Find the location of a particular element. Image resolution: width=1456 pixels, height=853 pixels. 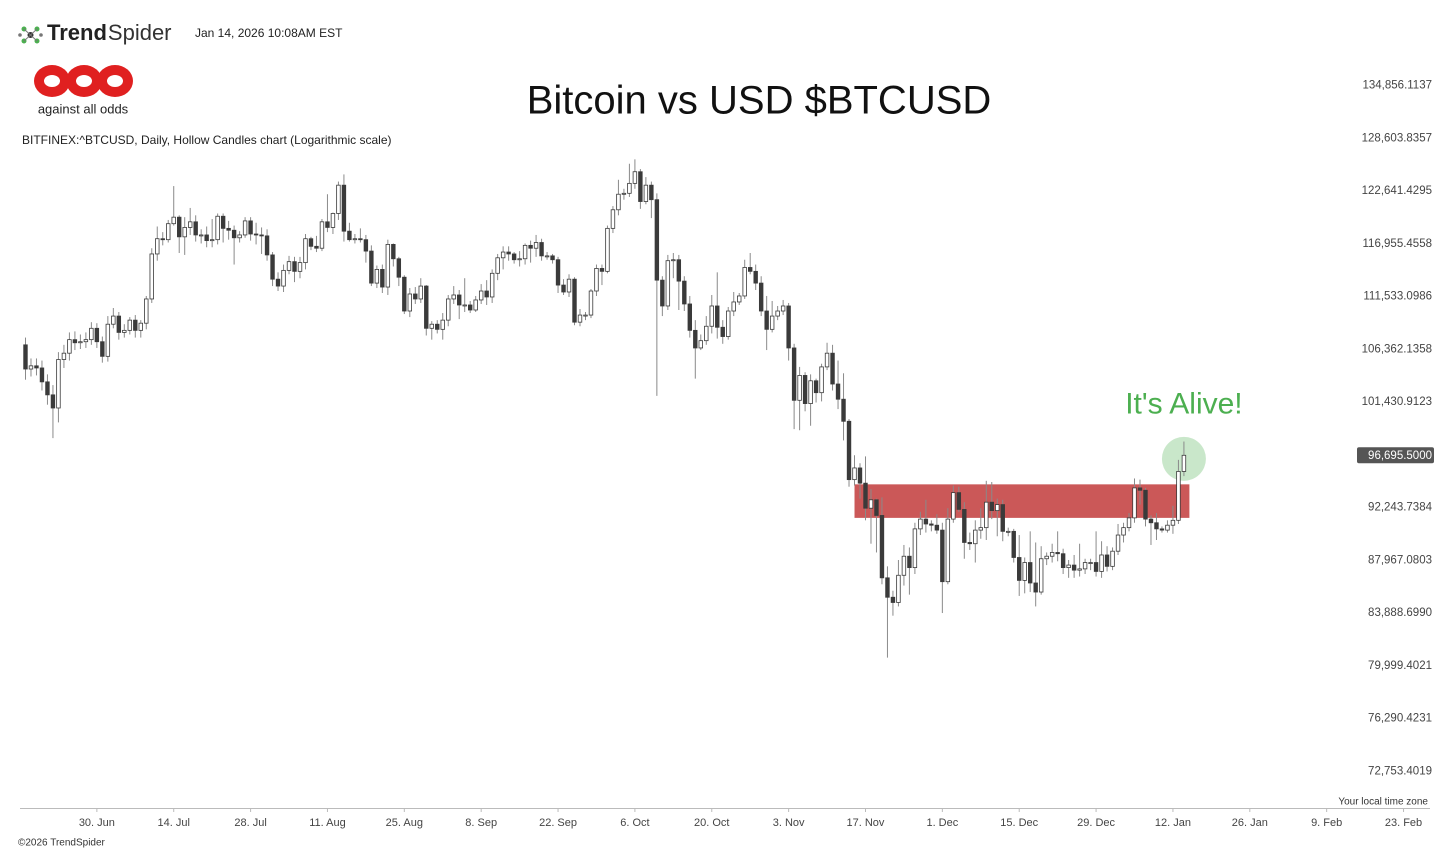

x-tick-label: 1. Dec is located at coordinates (942, 823).